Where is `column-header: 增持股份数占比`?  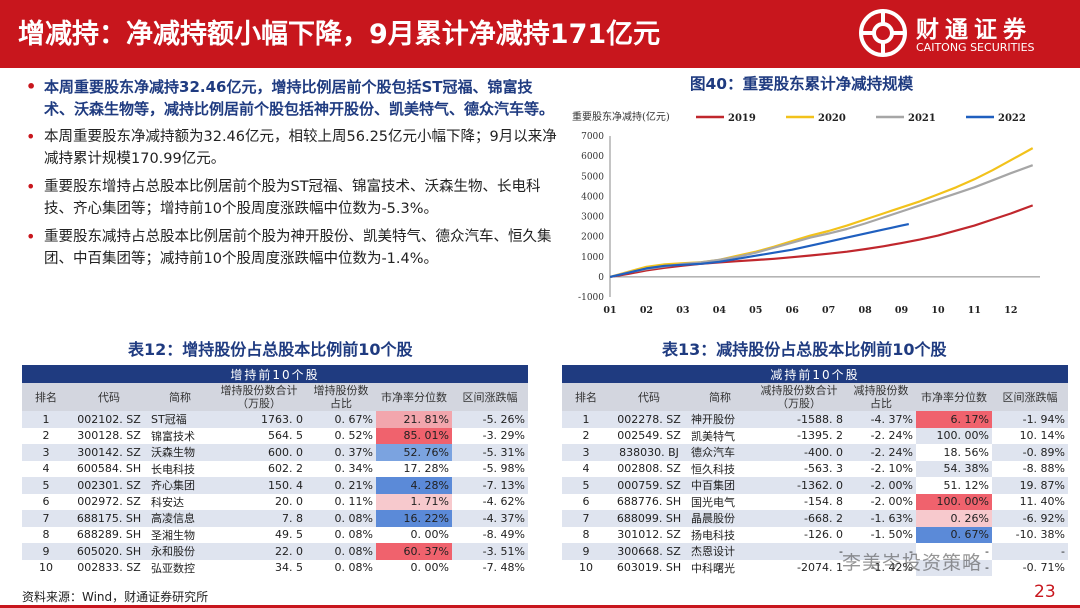
column-header: 增持股份数占比 is located at coordinates (341, 397).